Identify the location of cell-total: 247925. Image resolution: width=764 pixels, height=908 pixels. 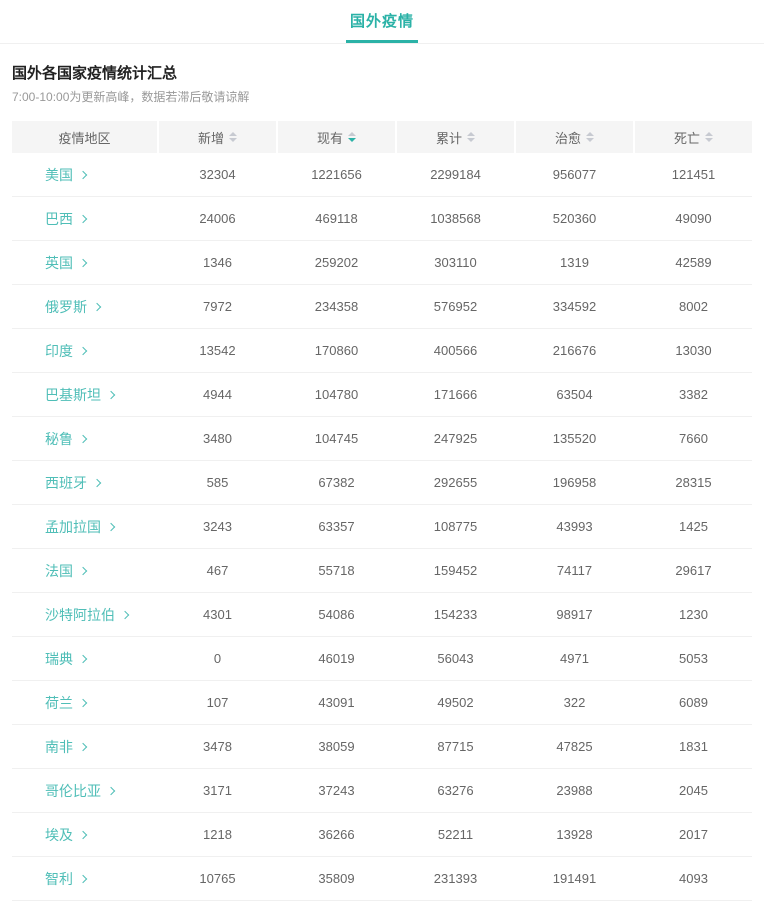
(455, 438).